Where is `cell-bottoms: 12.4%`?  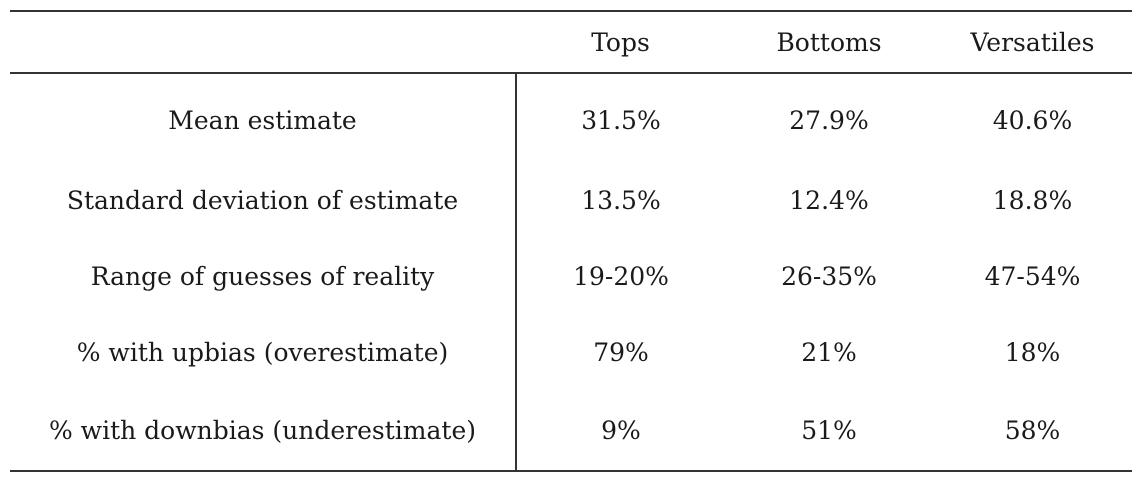
cell-bottoms: 12.4% is located at coordinates (829, 200).